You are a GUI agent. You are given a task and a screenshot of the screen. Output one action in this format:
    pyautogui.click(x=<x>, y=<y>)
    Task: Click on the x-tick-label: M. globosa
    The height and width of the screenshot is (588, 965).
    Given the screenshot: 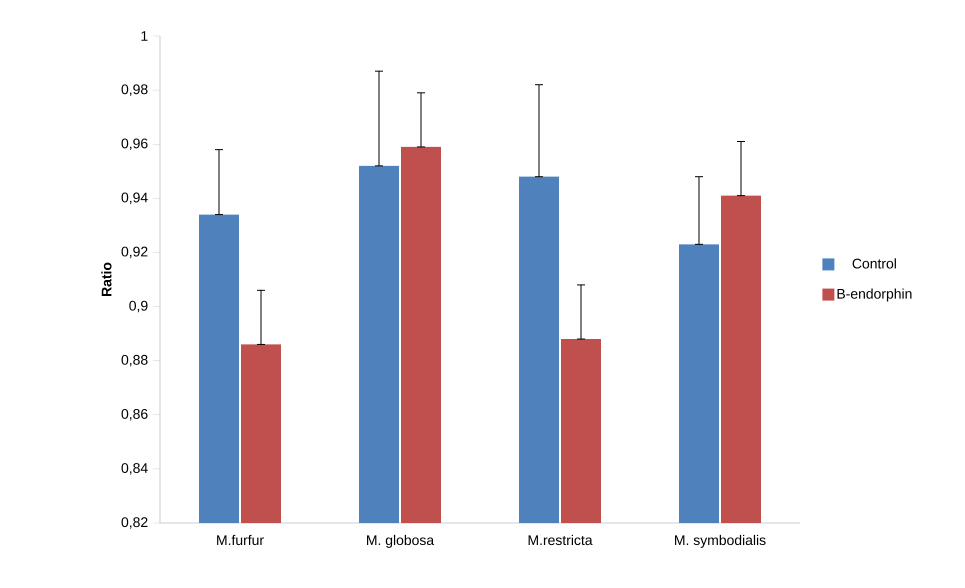 What is the action you would take?
    pyautogui.click(x=400, y=541)
    